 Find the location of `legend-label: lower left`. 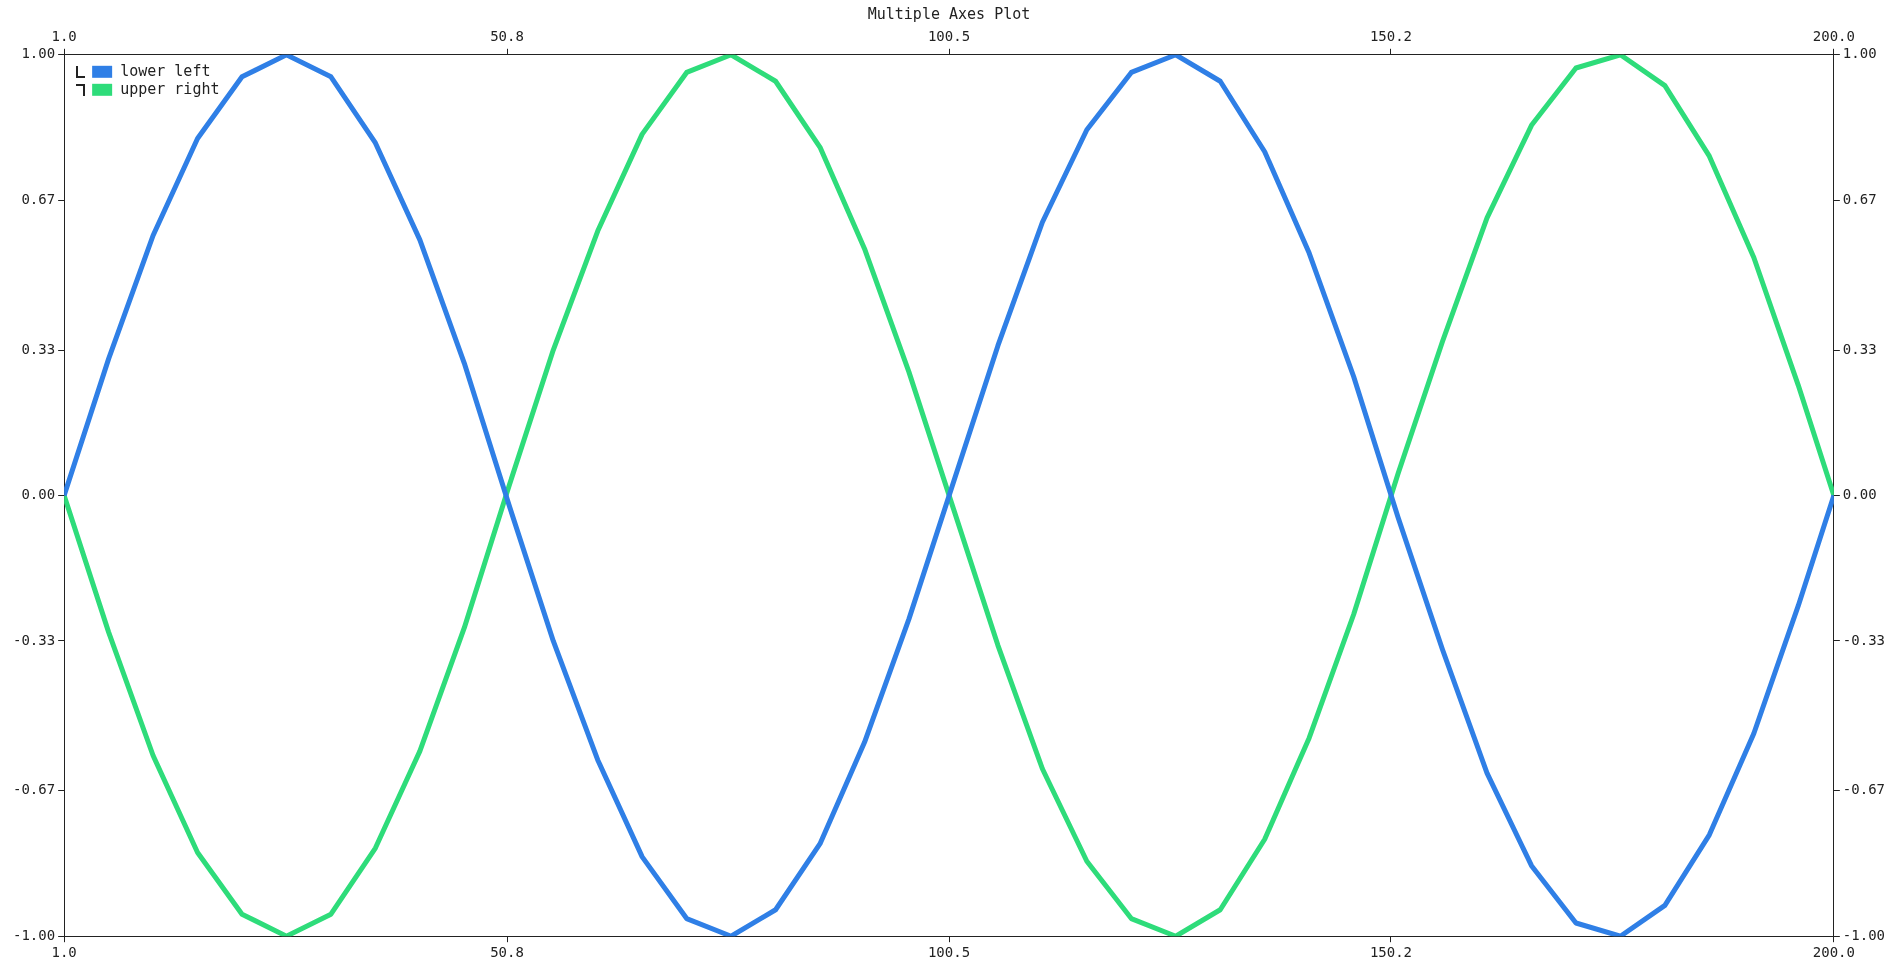

legend-label: lower left is located at coordinates (165, 70).